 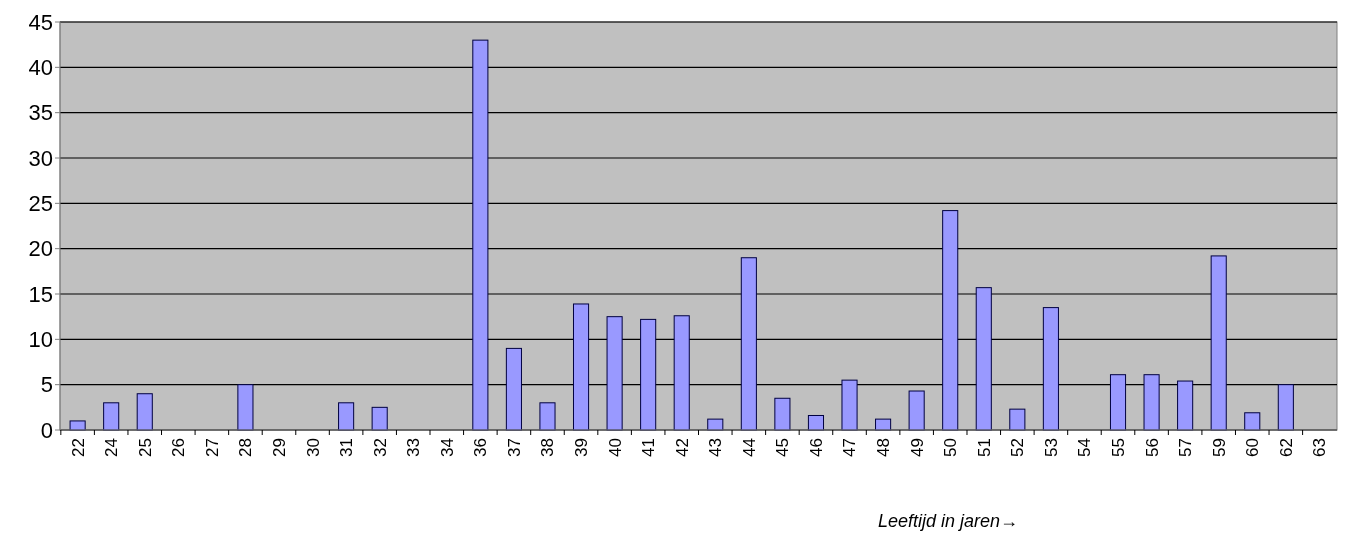 What do you see at coordinates (1253, 447) in the screenshot?
I see `x-tick-label: 60` at bounding box center [1253, 447].